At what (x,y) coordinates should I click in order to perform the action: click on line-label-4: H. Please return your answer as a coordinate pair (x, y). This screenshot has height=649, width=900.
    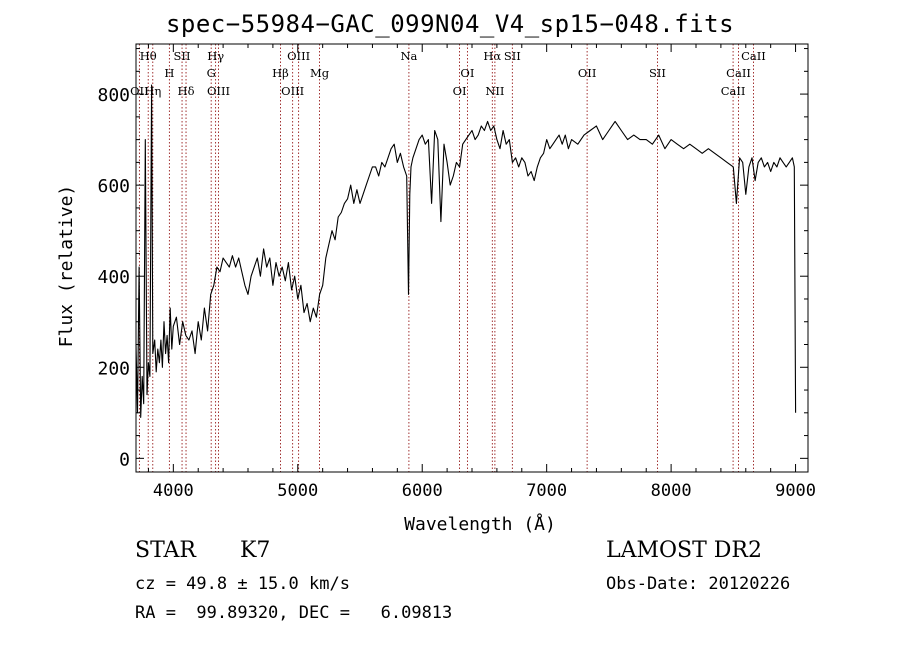
    Looking at the image, I should click on (169, 73).